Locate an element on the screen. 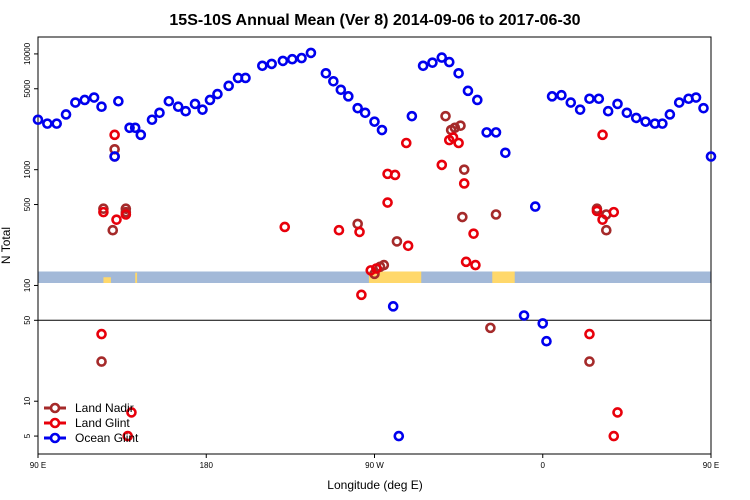 This screenshot has height=500, width=750. legend-label: Land Nadir is located at coordinates (104, 408).